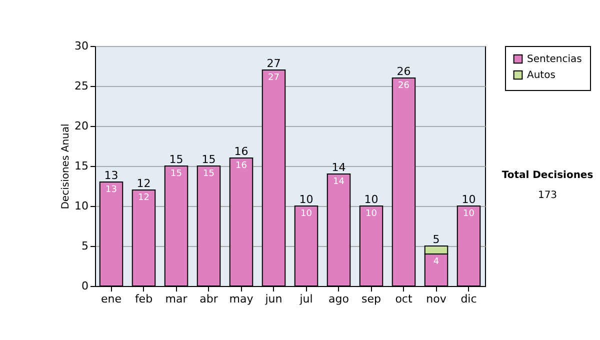 Image resolution: width=600 pixels, height=340 pixels. What do you see at coordinates (273, 63) in the screenshot?
I see `total-label: 27` at bounding box center [273, 63].